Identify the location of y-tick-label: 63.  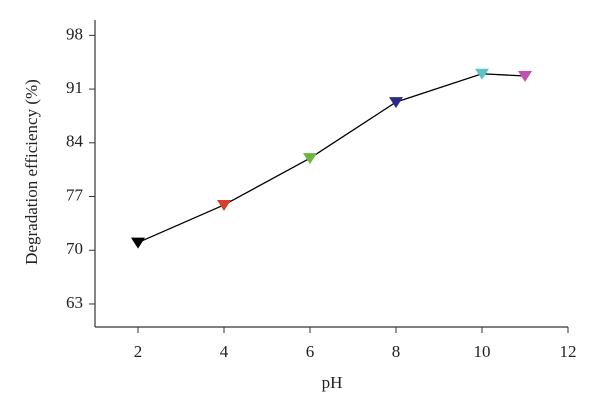
(74, 302).